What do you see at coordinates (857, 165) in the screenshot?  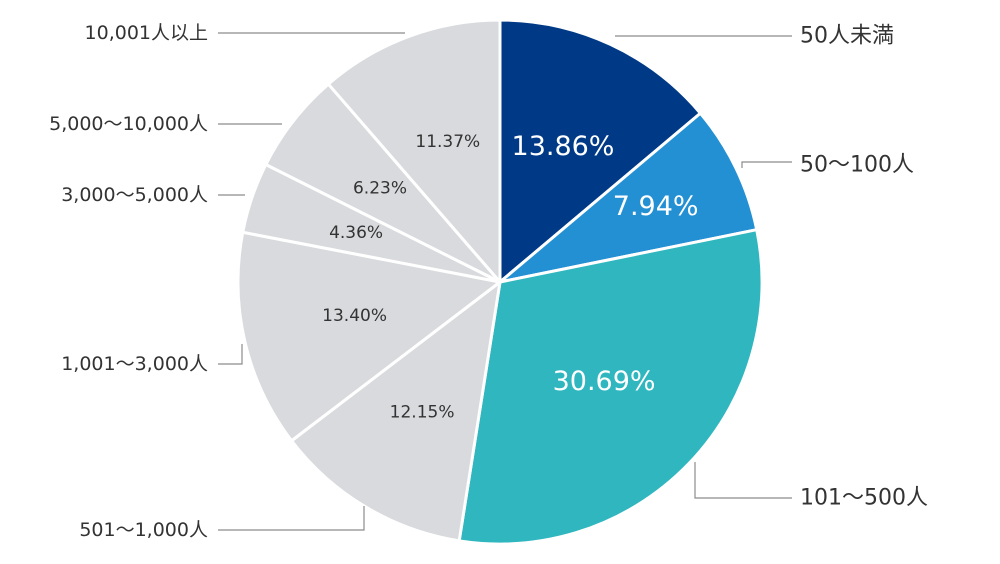 I see `slice-category-label: 50〜100人` at bounding box center [857, 165].